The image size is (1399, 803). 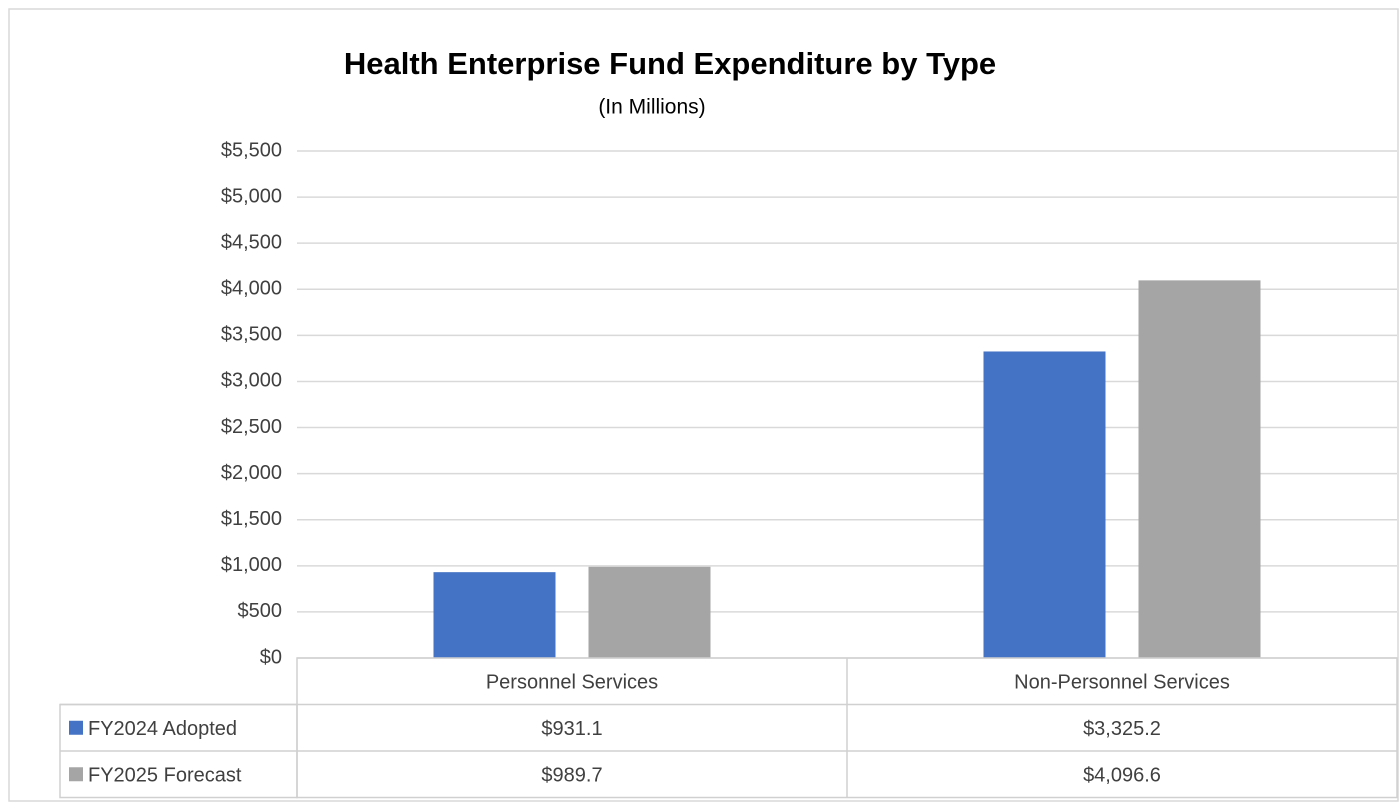 I want to click on legend-label: FY2025 Forecast, so click(x=165, y=776).